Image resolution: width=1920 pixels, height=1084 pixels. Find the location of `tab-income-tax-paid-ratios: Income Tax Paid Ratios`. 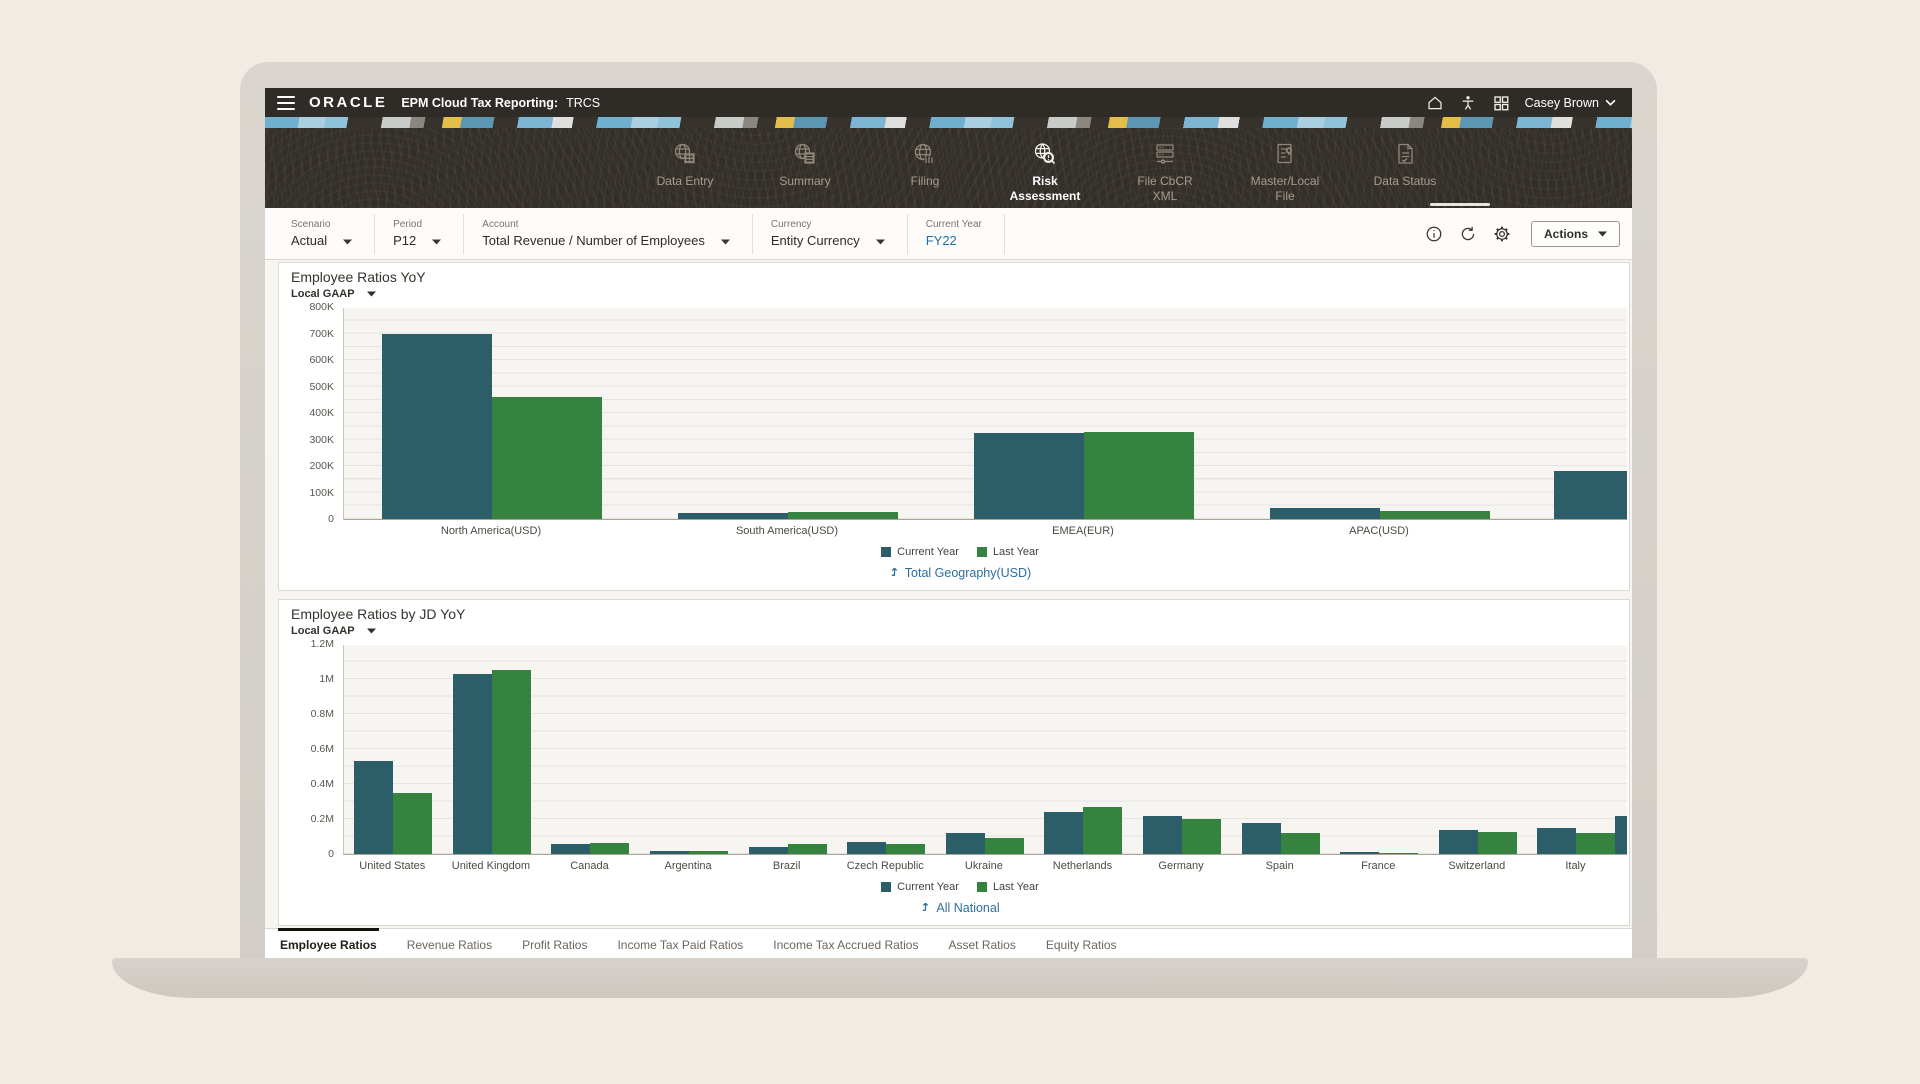

tab-income-tax-paid-ratios: Income Tax Paid Ratios is located at coordinates (680, 944).